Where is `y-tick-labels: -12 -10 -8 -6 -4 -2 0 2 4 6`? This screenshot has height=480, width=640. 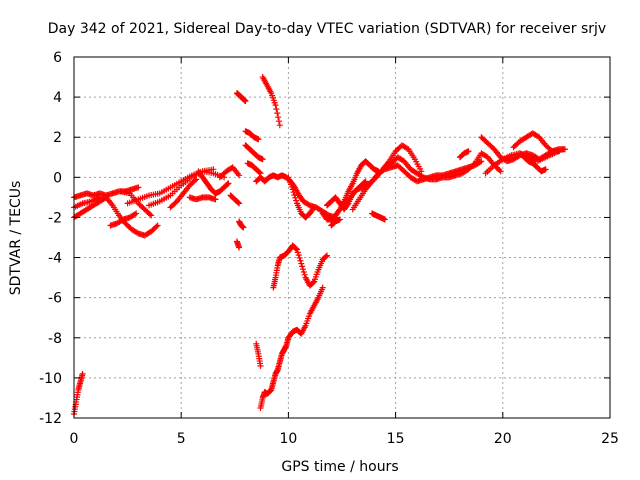
y-tick-labels: -12 -10 -8 -6 -4 -2 0 2 4 6 is located at coordinates (50, 238).